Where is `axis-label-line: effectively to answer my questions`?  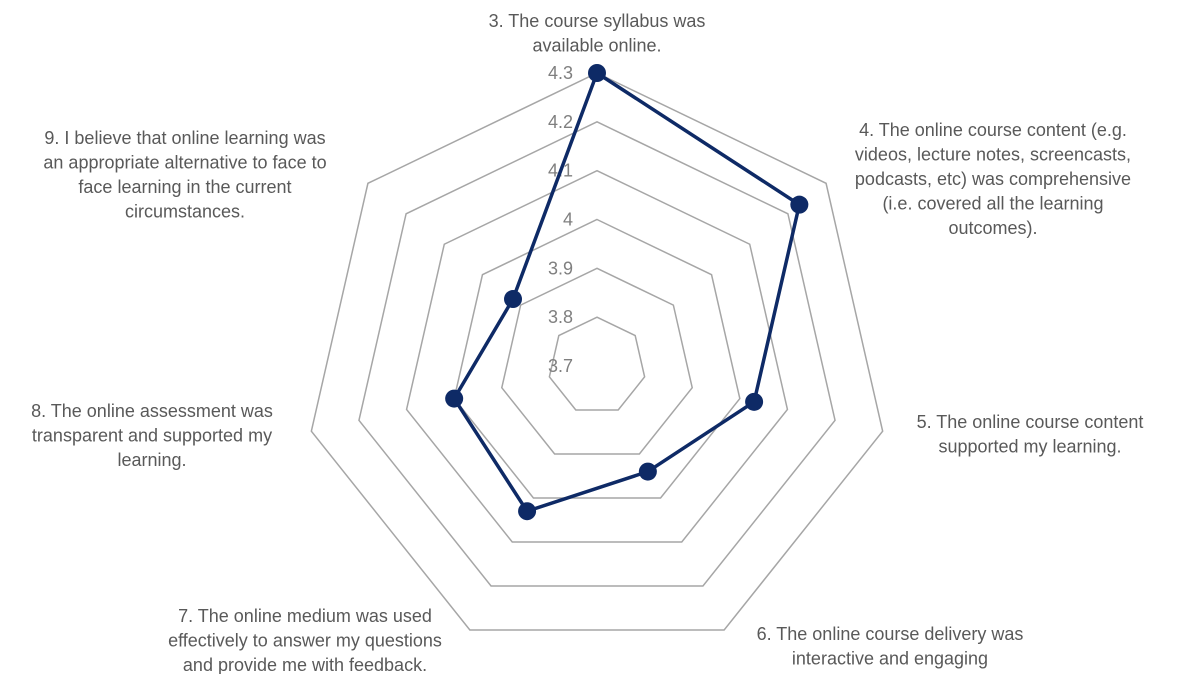
axis-label-line: effectively to answer my questions is located at coordinates (305, 641).